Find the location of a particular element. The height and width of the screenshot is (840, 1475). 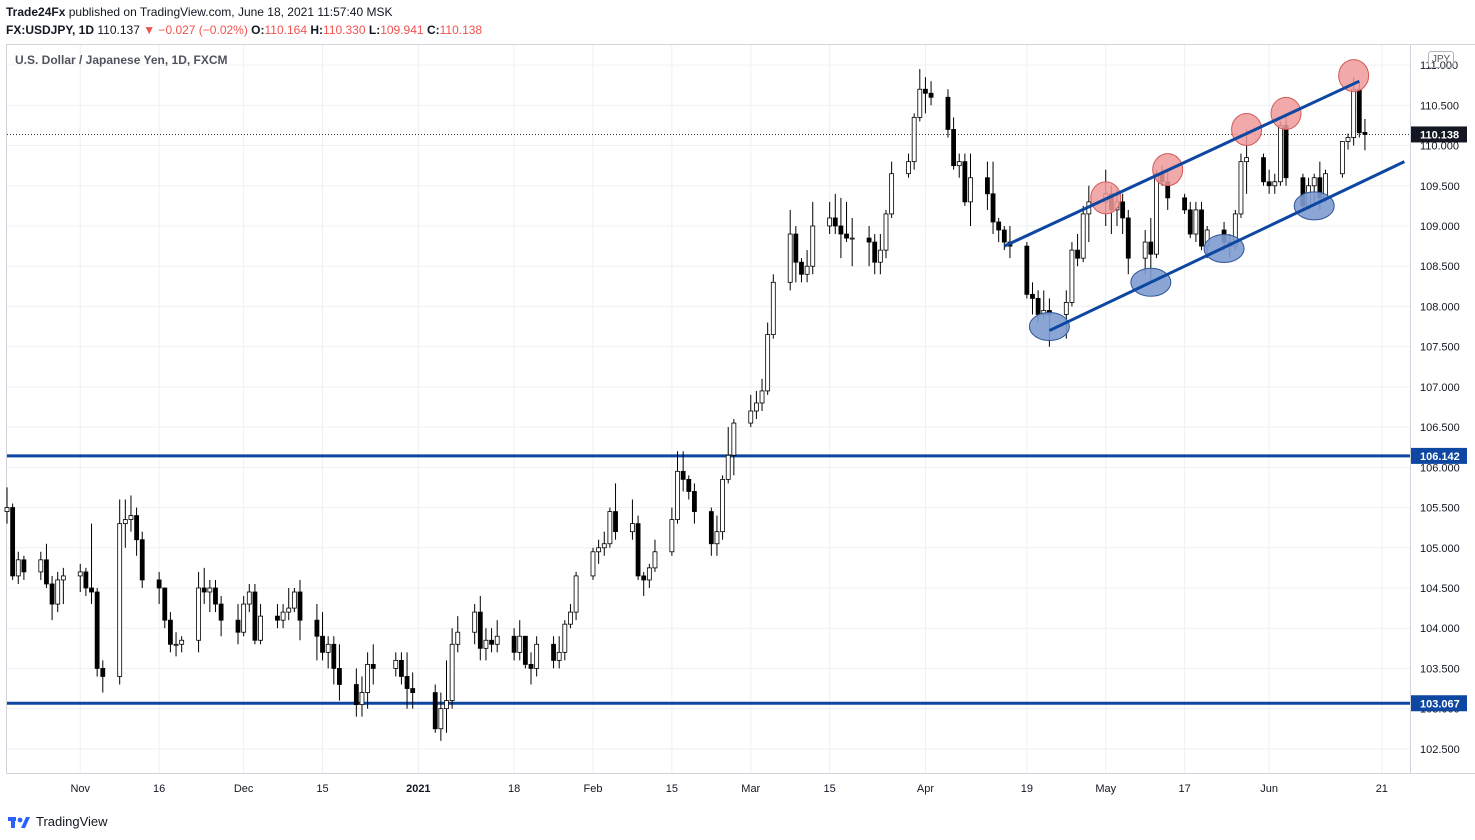

high-label: H: is located at coordinates (317, 30).